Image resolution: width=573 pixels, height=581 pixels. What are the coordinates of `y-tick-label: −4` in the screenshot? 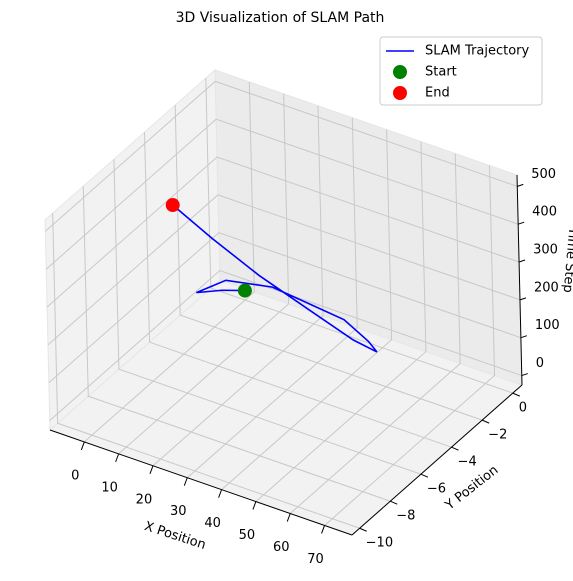 It's located at (467, 462).